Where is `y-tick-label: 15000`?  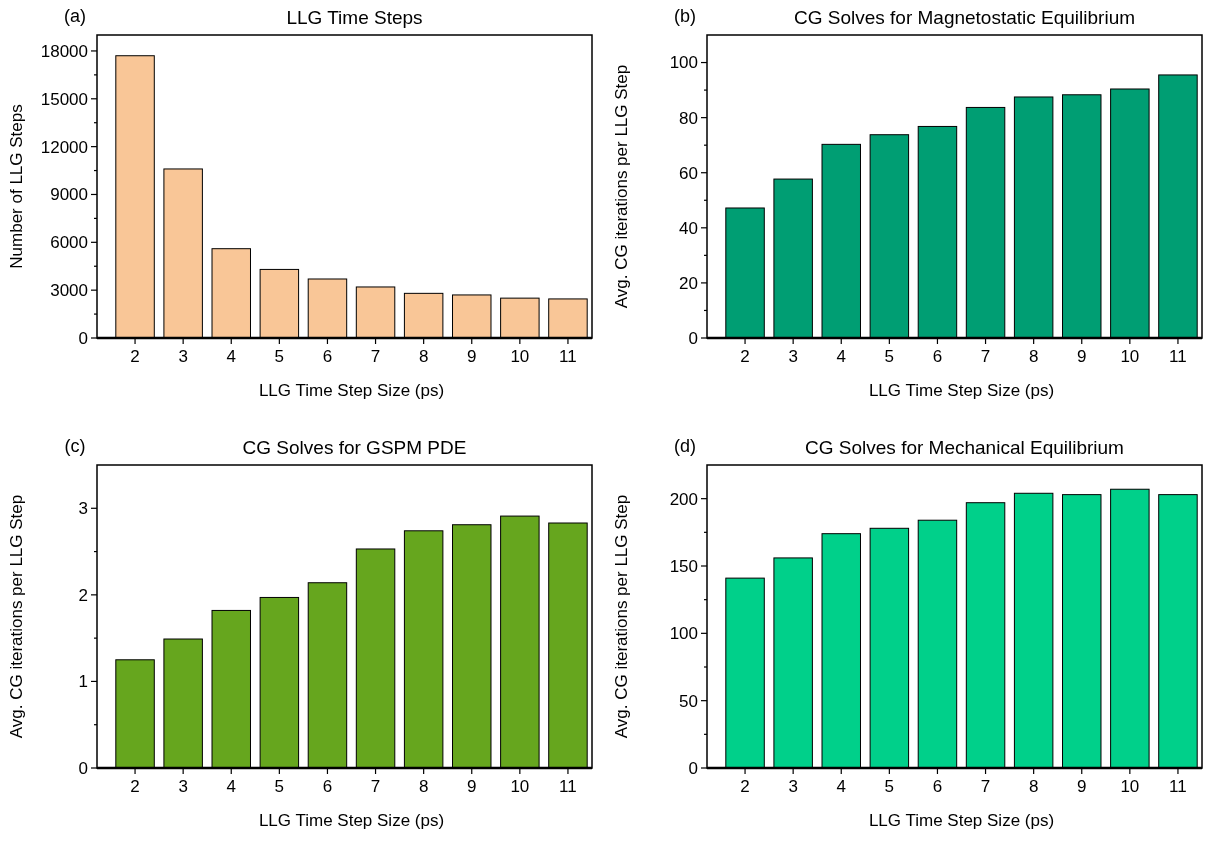
y-tick-label: 15000 is located at coordinates (64, 99).